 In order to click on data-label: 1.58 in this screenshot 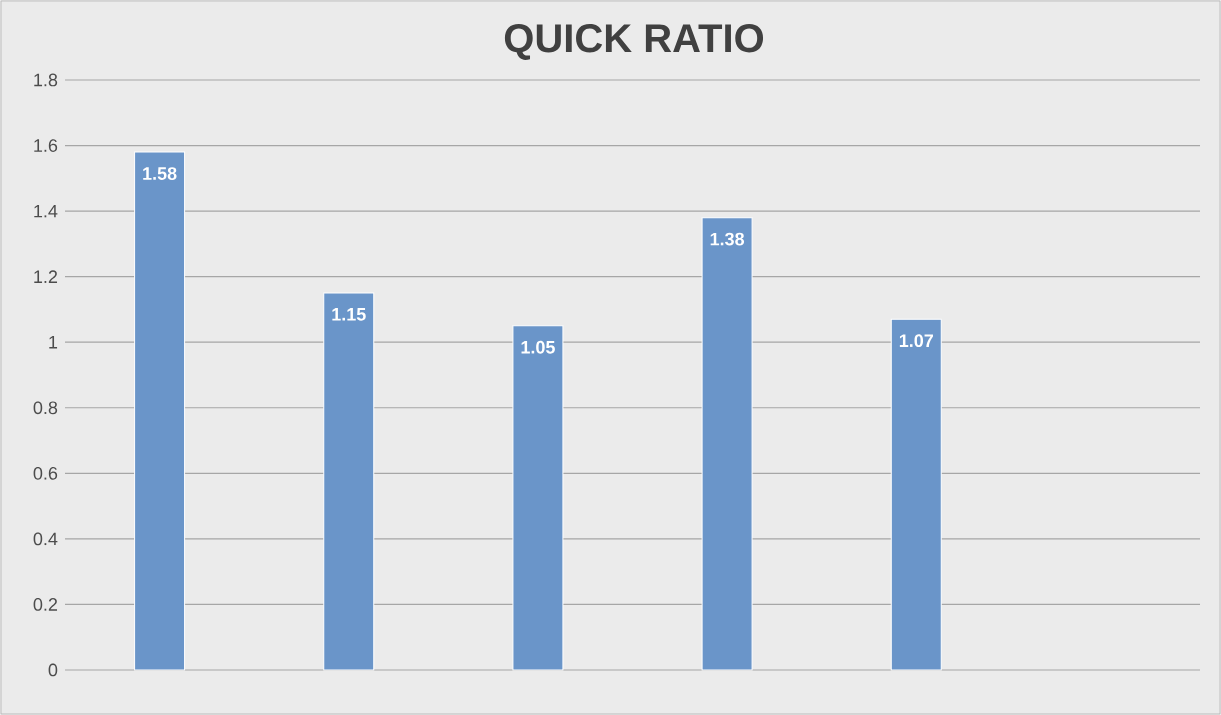, I will do `click(160, 173)`.